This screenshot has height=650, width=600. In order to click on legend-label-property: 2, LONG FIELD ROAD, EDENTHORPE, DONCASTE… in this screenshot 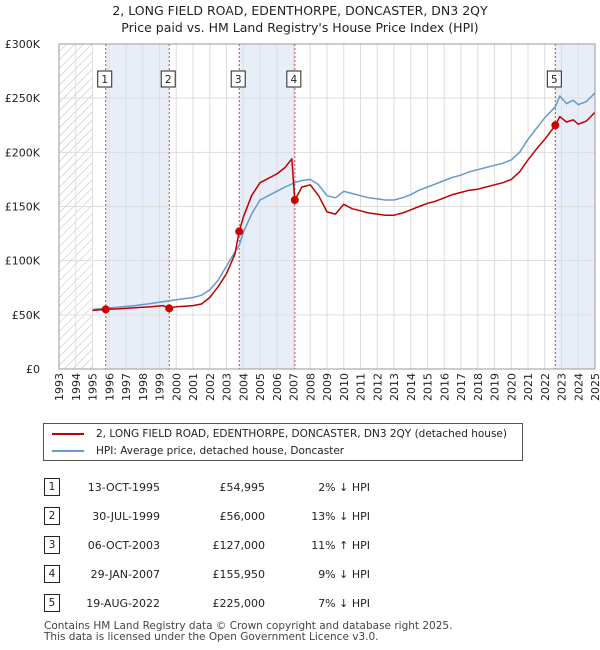, I will do `click(301, 434)`.